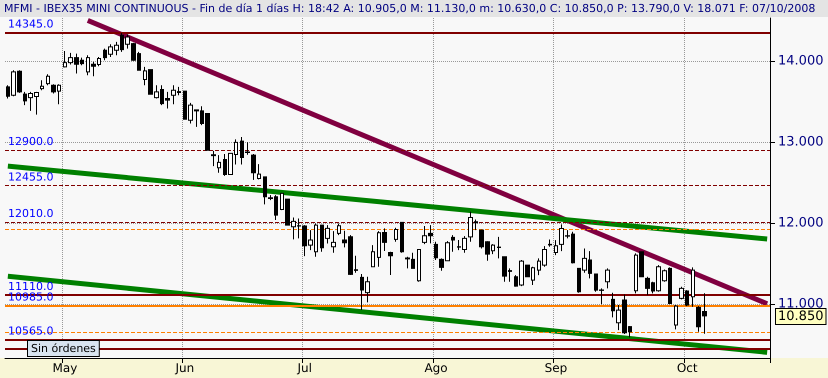 This screenshot has height=378, width=828. I want to click on ref-line-label: 14345.0, so click(31, 24).